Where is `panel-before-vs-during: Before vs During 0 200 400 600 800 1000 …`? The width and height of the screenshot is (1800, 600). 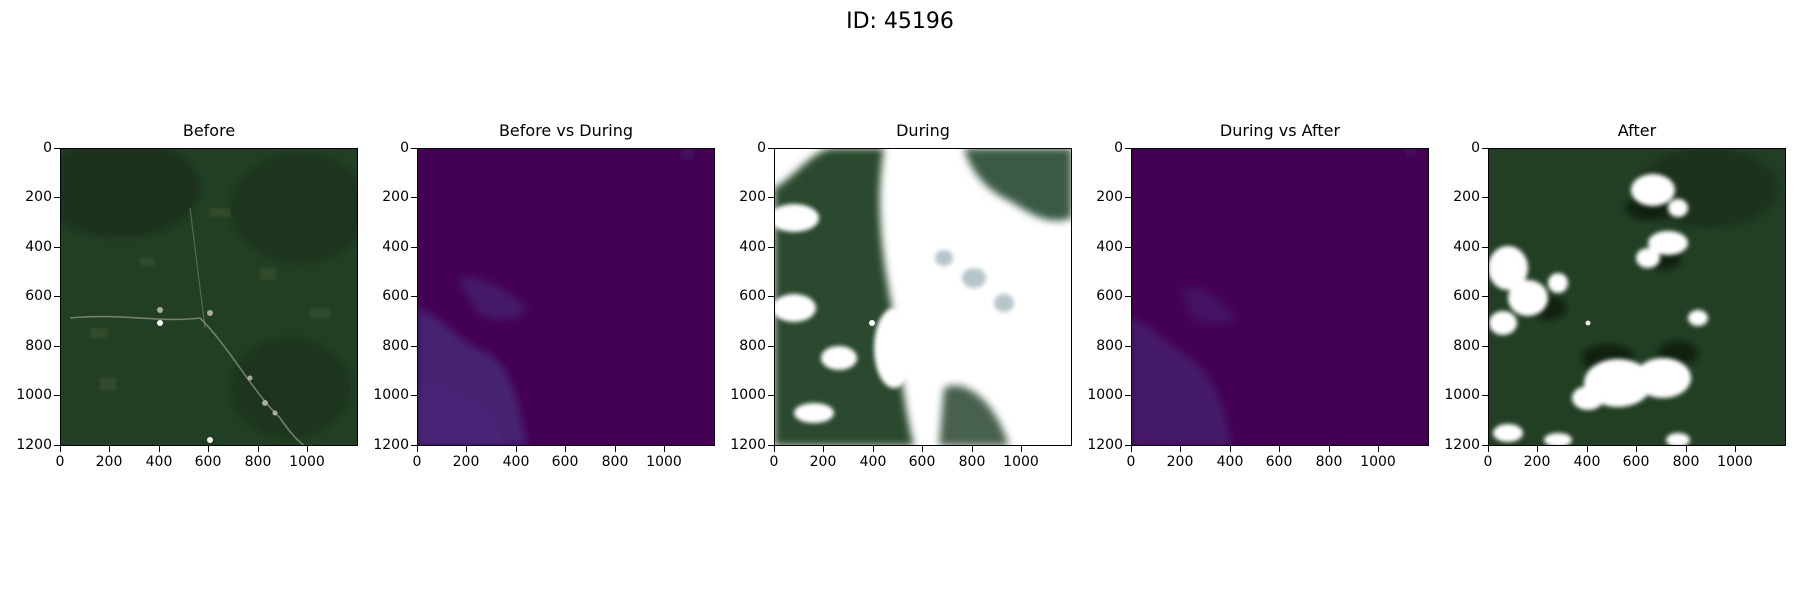 panel-before-vs-during: Before vs During 0 200 400 600 800 1000 … is located at coordinates (544, 295).